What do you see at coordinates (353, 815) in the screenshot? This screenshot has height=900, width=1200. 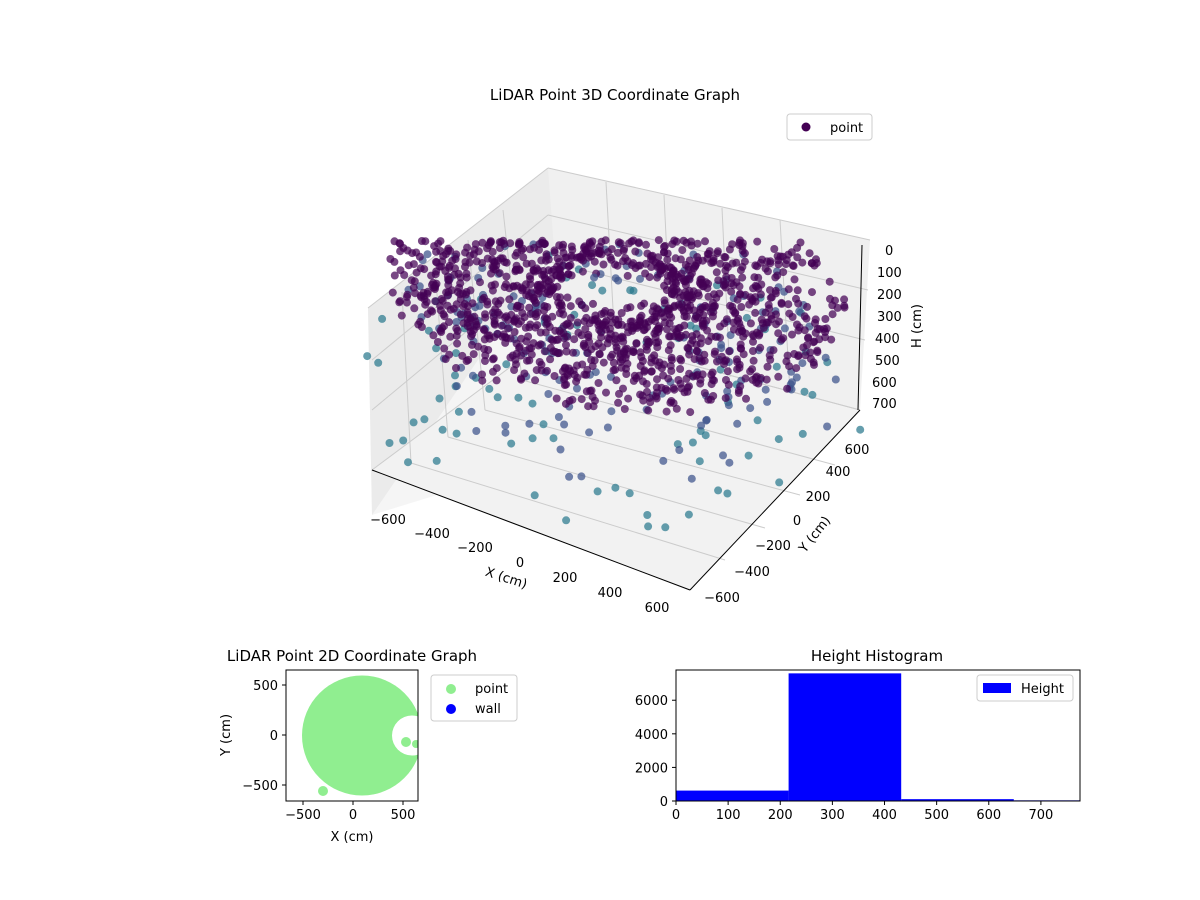 I see `x-tick-label: 0` at bounding box center [353, 815].